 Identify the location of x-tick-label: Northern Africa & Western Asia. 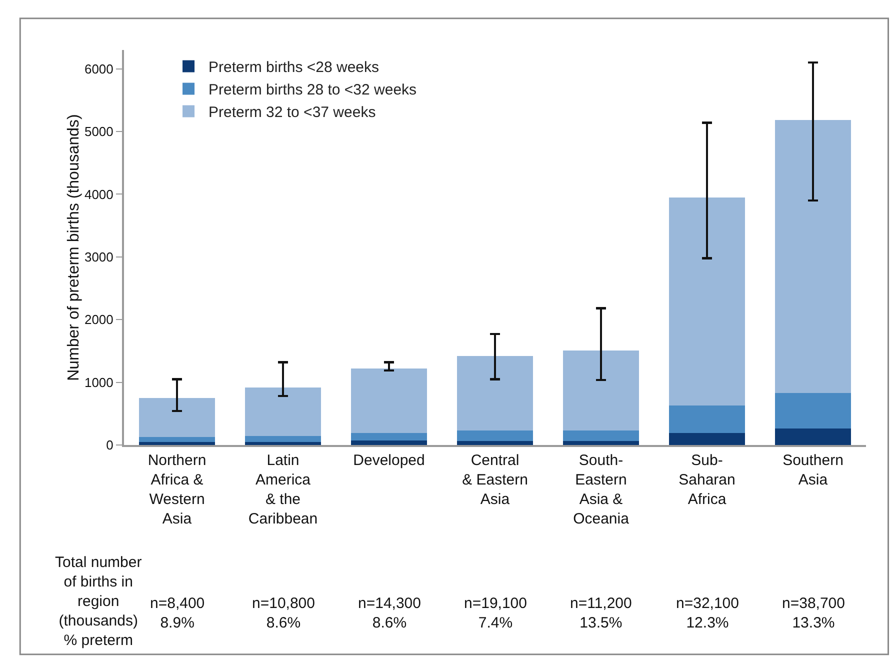
(177, 490).